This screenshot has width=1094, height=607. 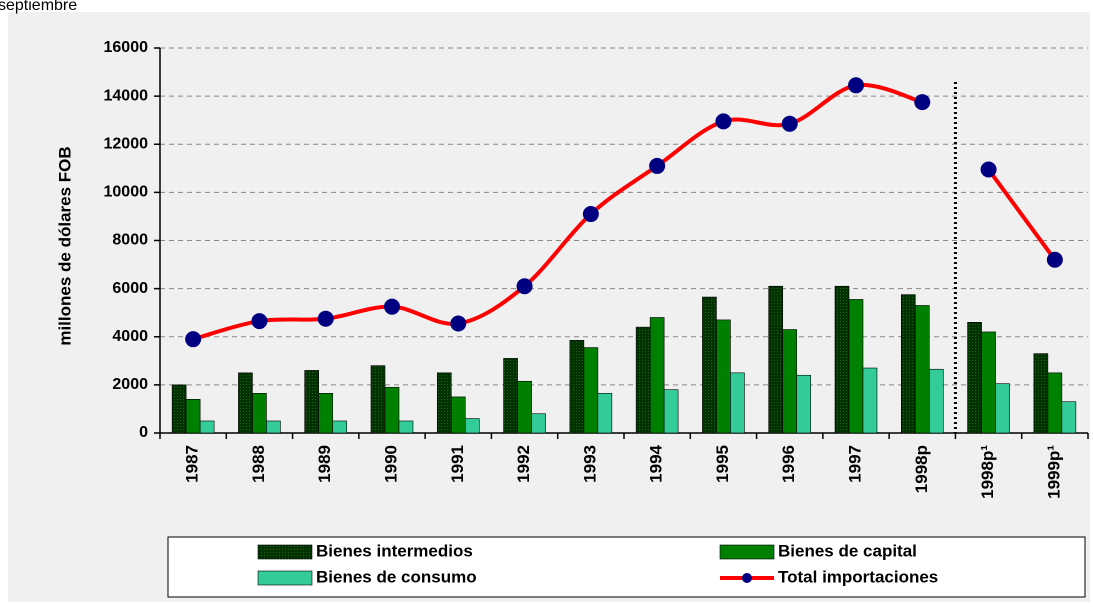 I want to click on x-tick-label: 1996, so click(x=788, y=464).